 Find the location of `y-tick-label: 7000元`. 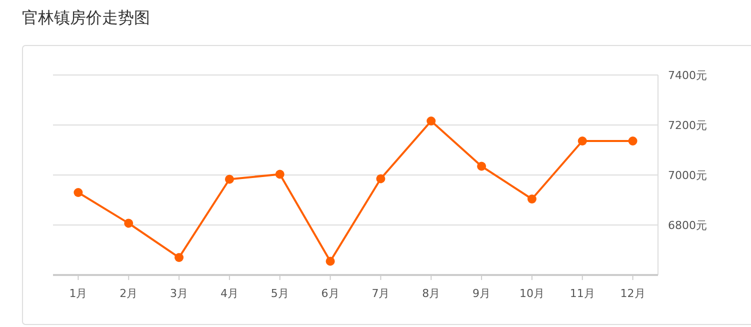

y-tick-label: 7000元 is located at coordinates (687, 175).